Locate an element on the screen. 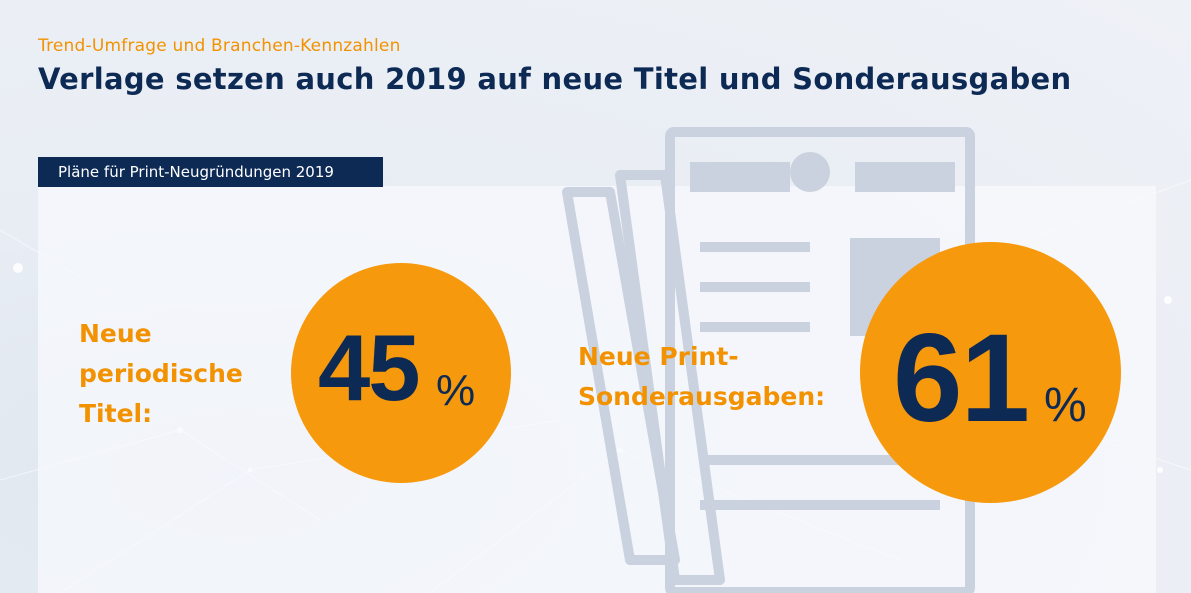 This screenshot has width=1191, height=593. stat-value: 61 is located at coordinates (961, 378).